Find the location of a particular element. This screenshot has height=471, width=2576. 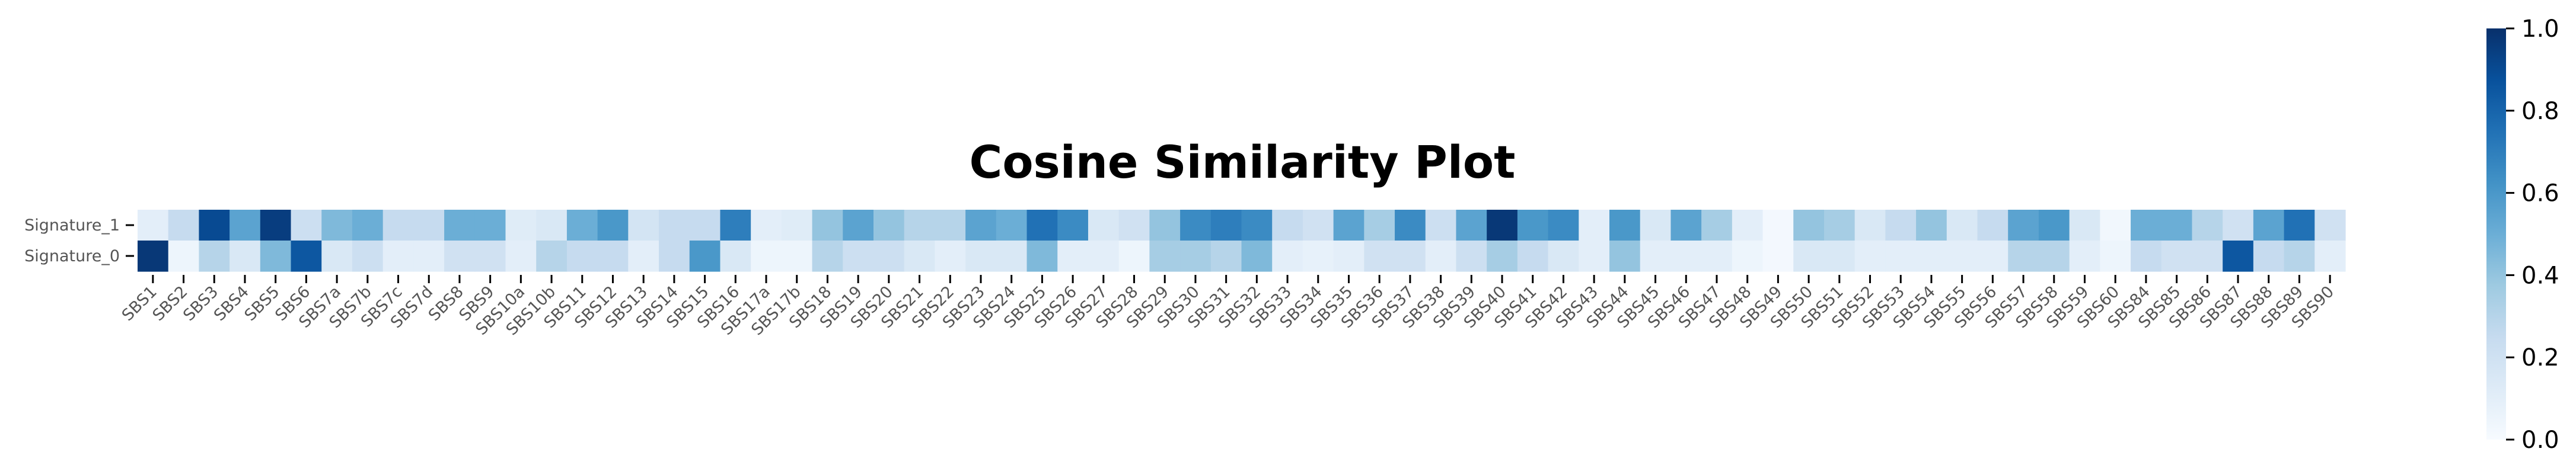

column-label: SBS5 is located at coordinates (262, 304).